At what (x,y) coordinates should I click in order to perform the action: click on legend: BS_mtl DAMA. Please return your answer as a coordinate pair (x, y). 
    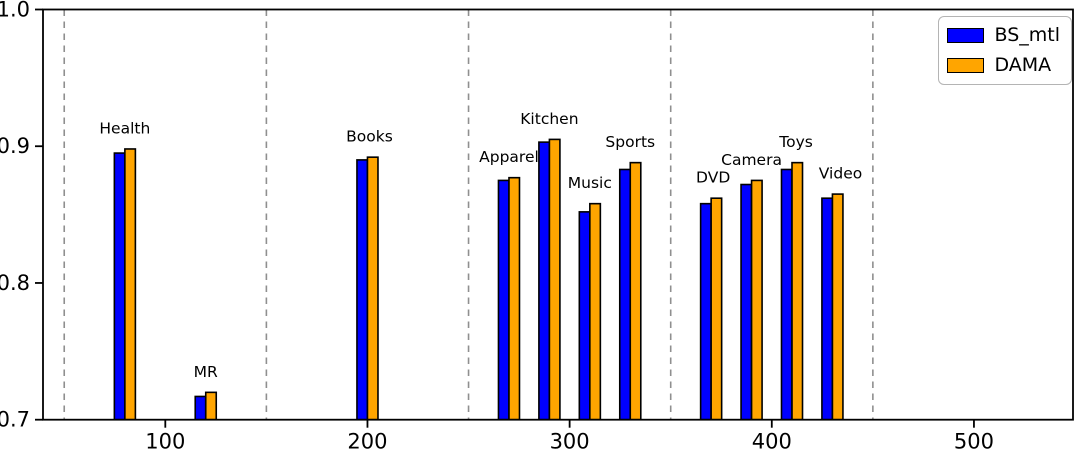
    Looking at the image, I should click on (1004, 50).